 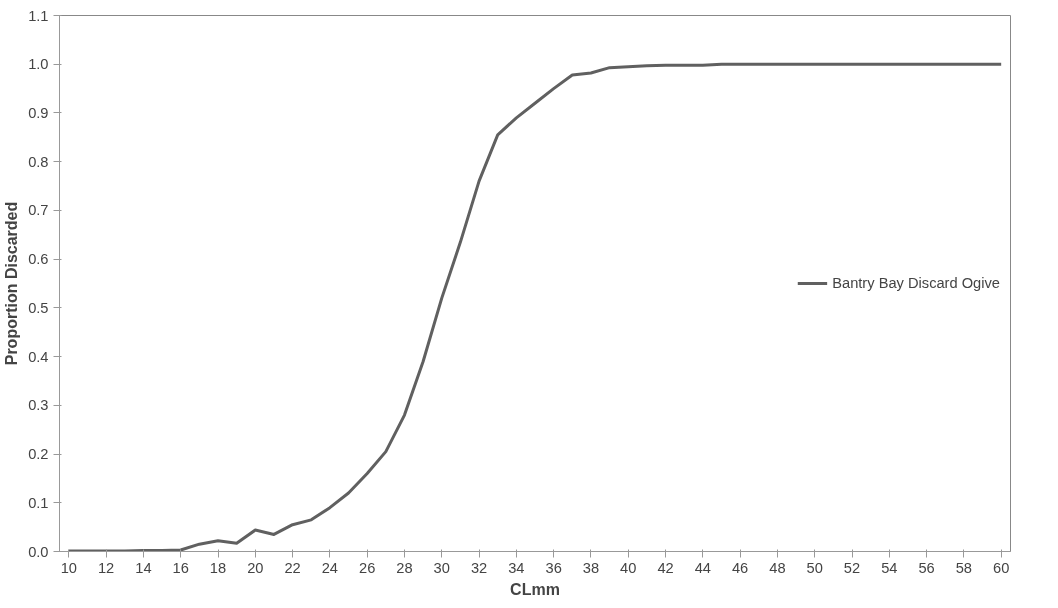 What do you see at coordinates (180, 567) in the screenshot?
I see `x-tick-label: 16` at bounding box center [180, 567].